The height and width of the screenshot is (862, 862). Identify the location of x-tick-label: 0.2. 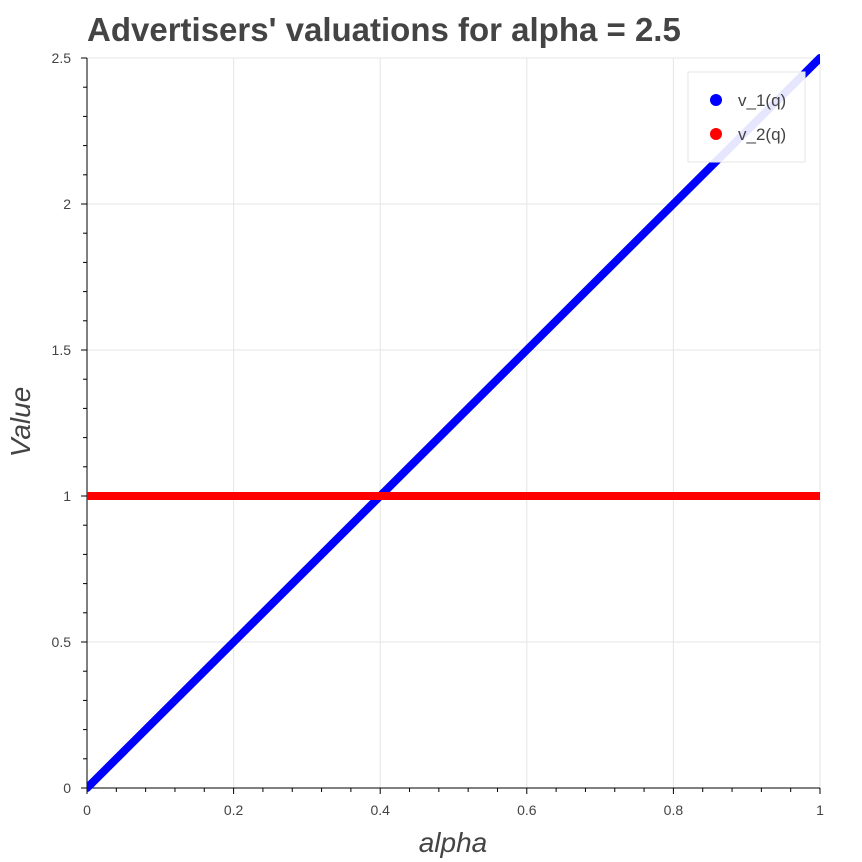
(234, 810).